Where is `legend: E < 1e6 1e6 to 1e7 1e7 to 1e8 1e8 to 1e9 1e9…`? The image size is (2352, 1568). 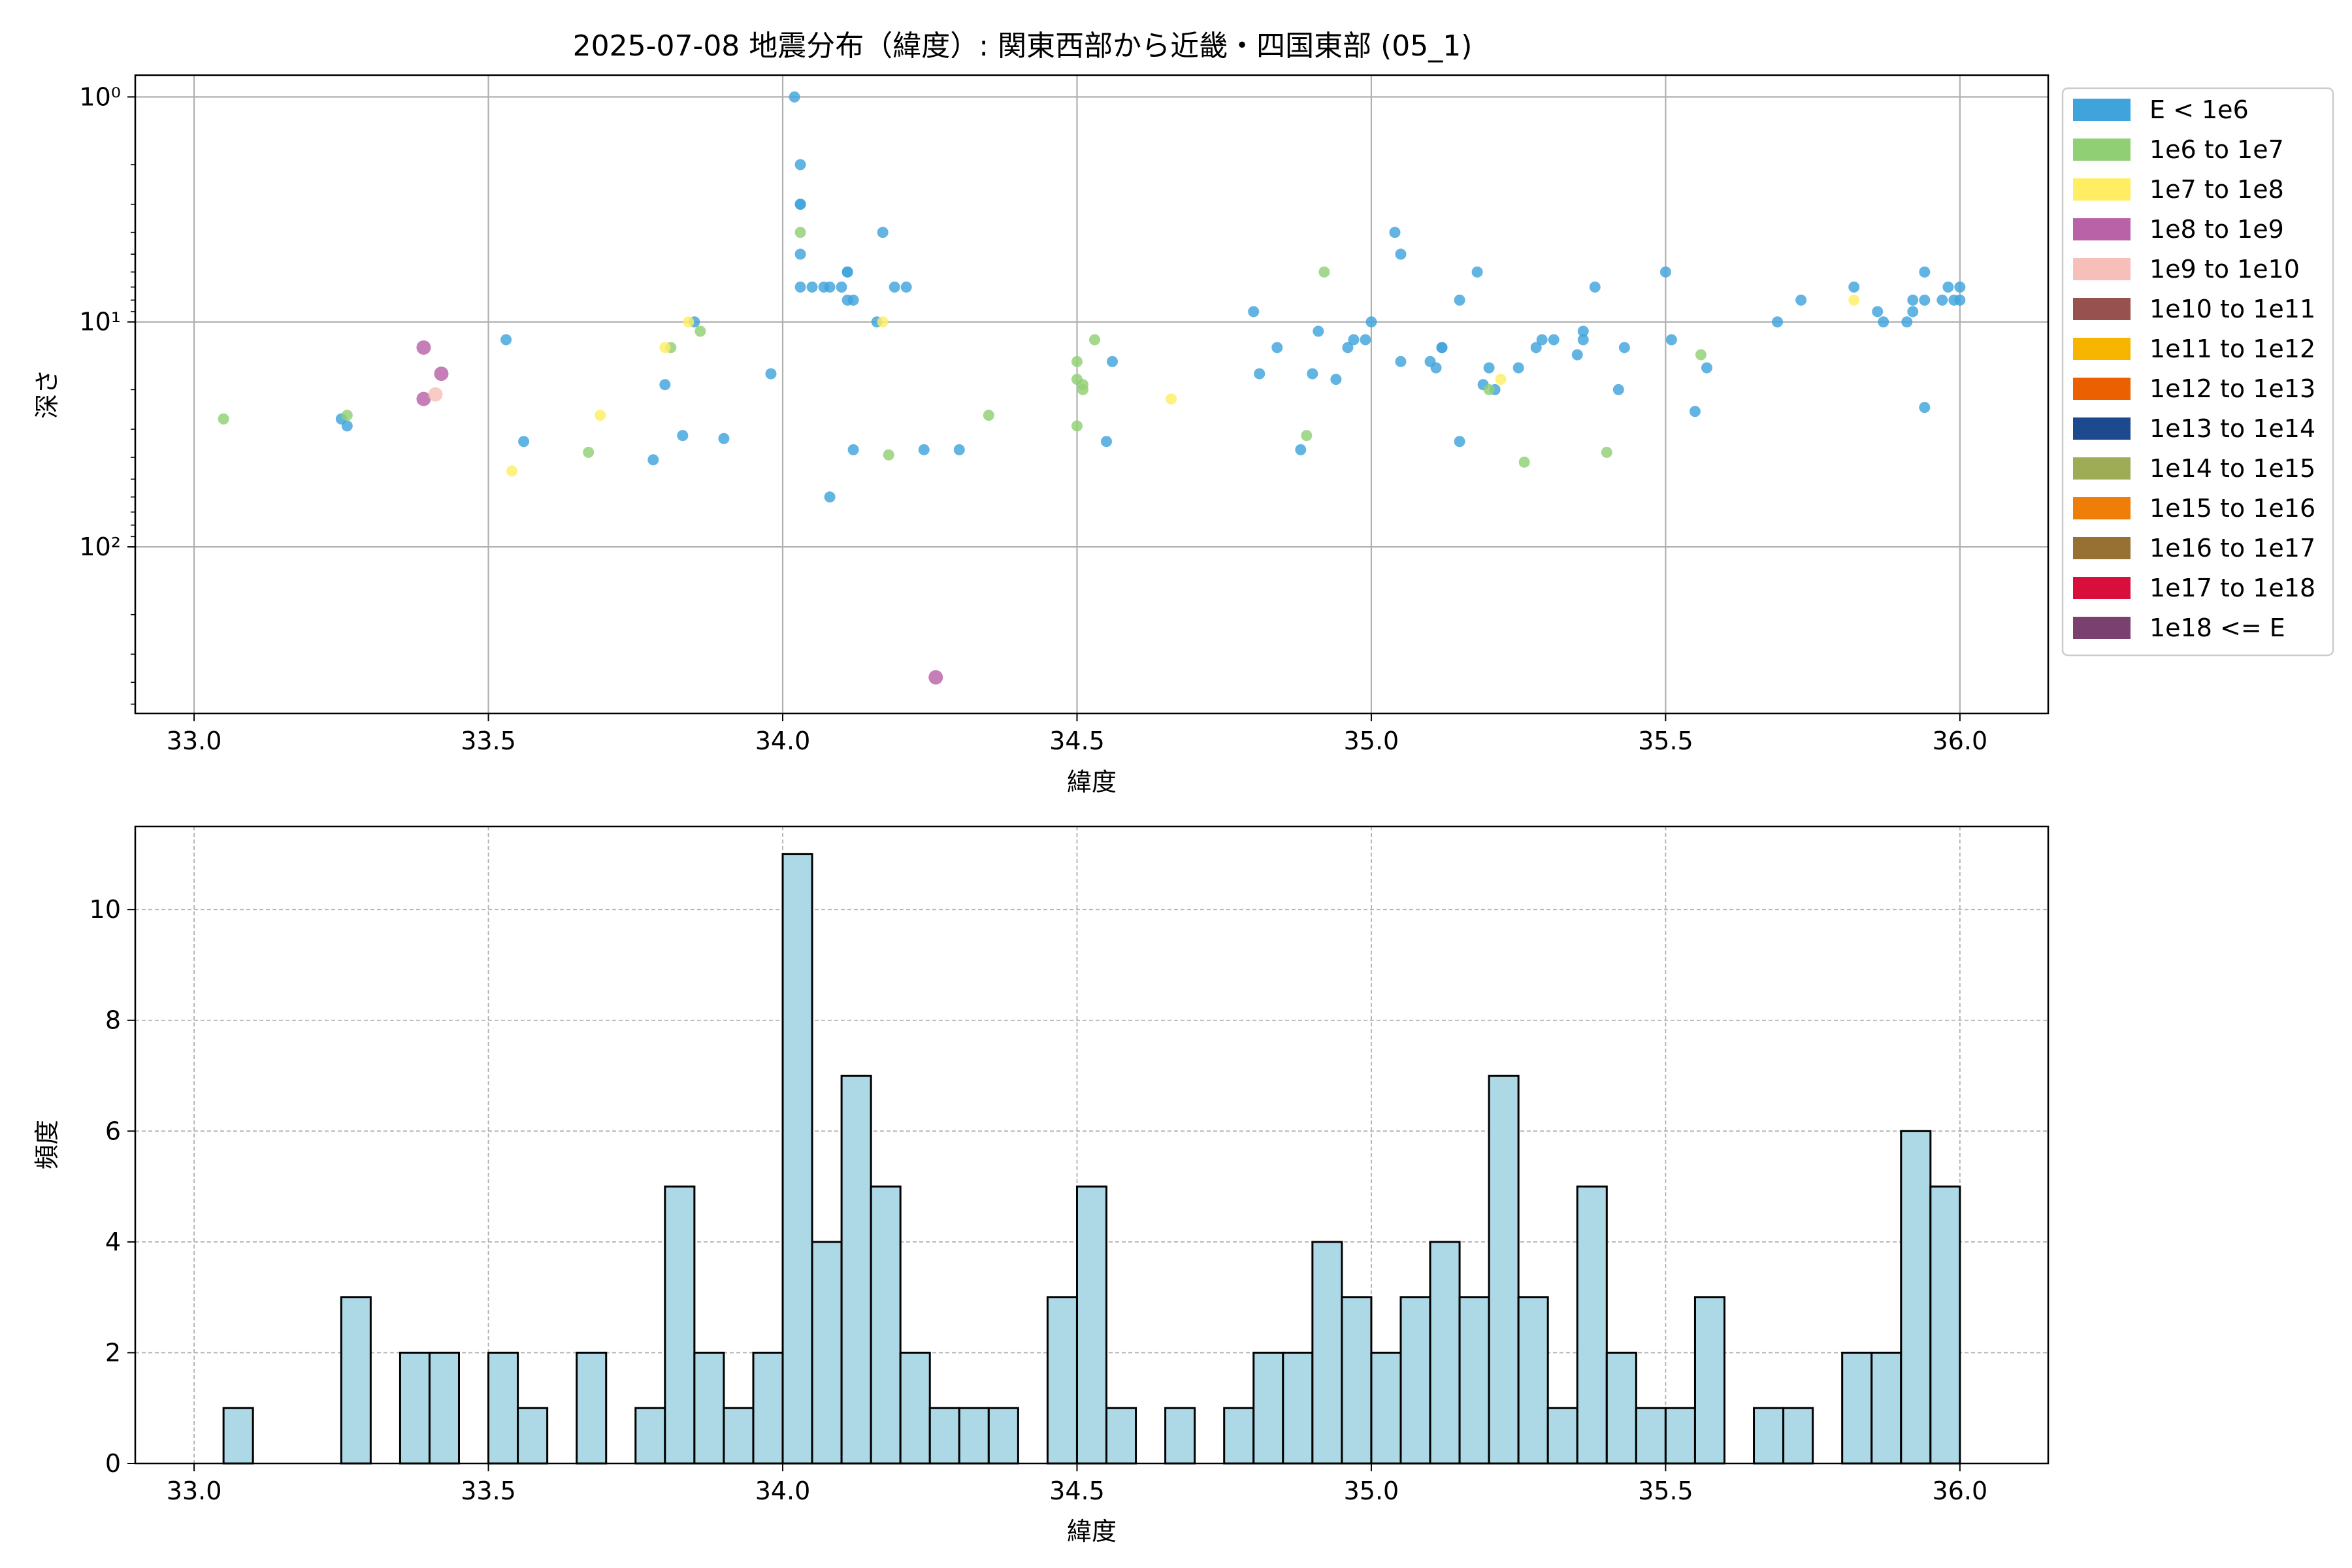 legend: E < 1e6 1e6 to 1e7 1e7 to 1e8 1e8 to 1e9 1e9… is located at coordinates (2197, 372).